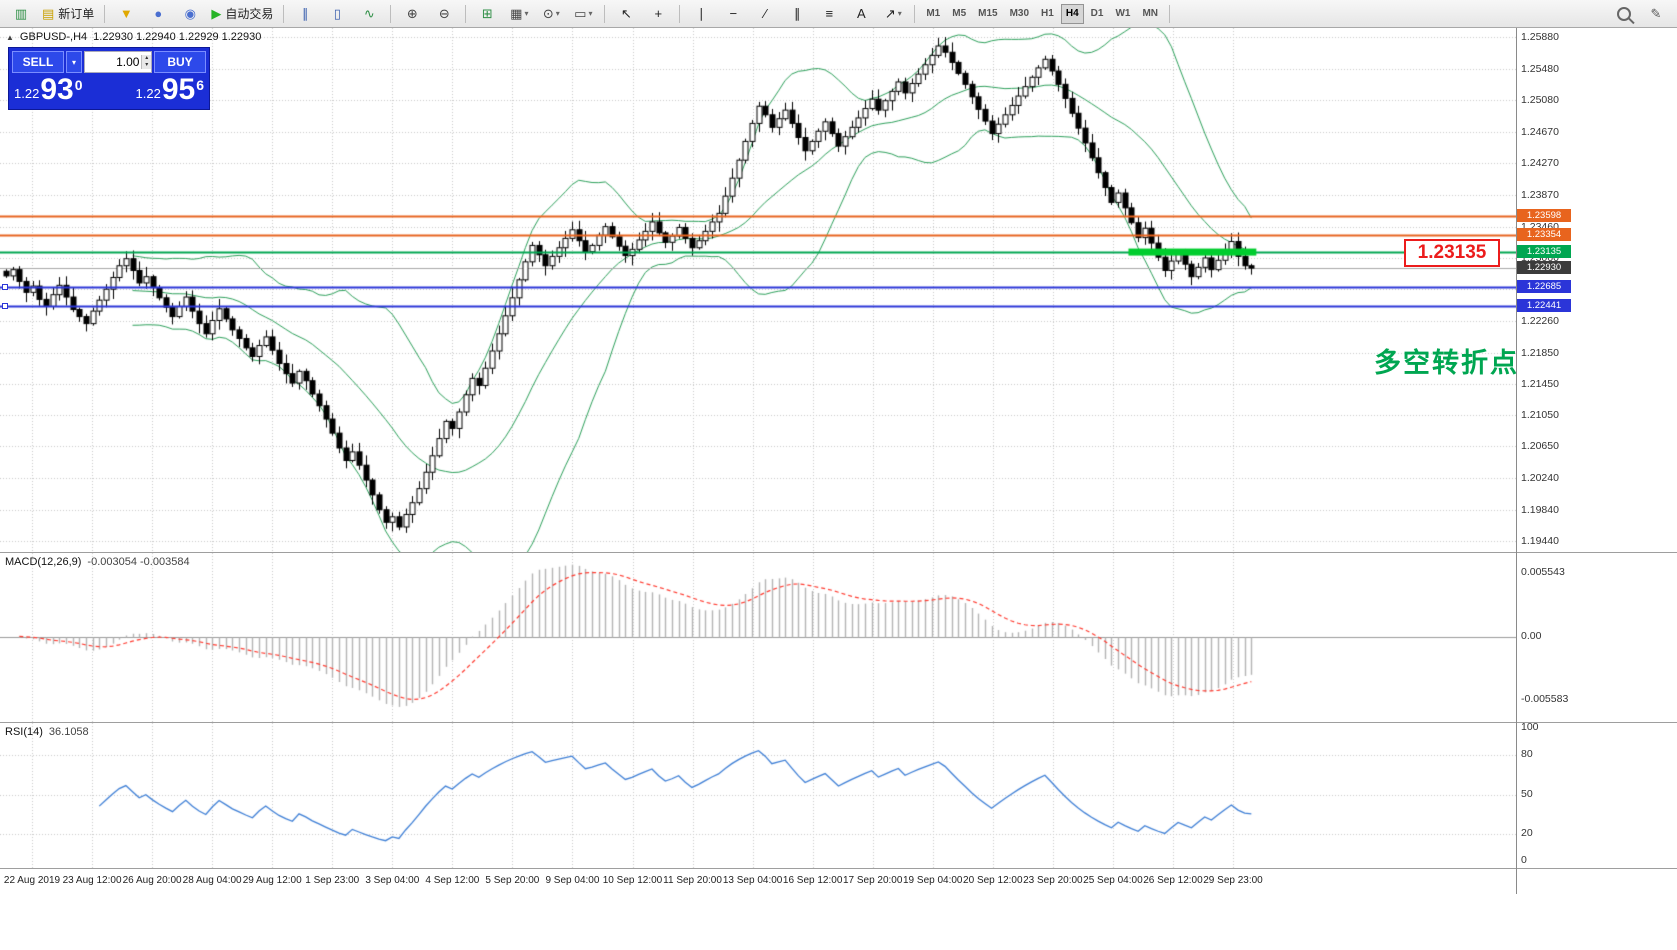 The image size is (1677, 950). I want to click on buy-price: 1.22 95 6, so click(170, 90).